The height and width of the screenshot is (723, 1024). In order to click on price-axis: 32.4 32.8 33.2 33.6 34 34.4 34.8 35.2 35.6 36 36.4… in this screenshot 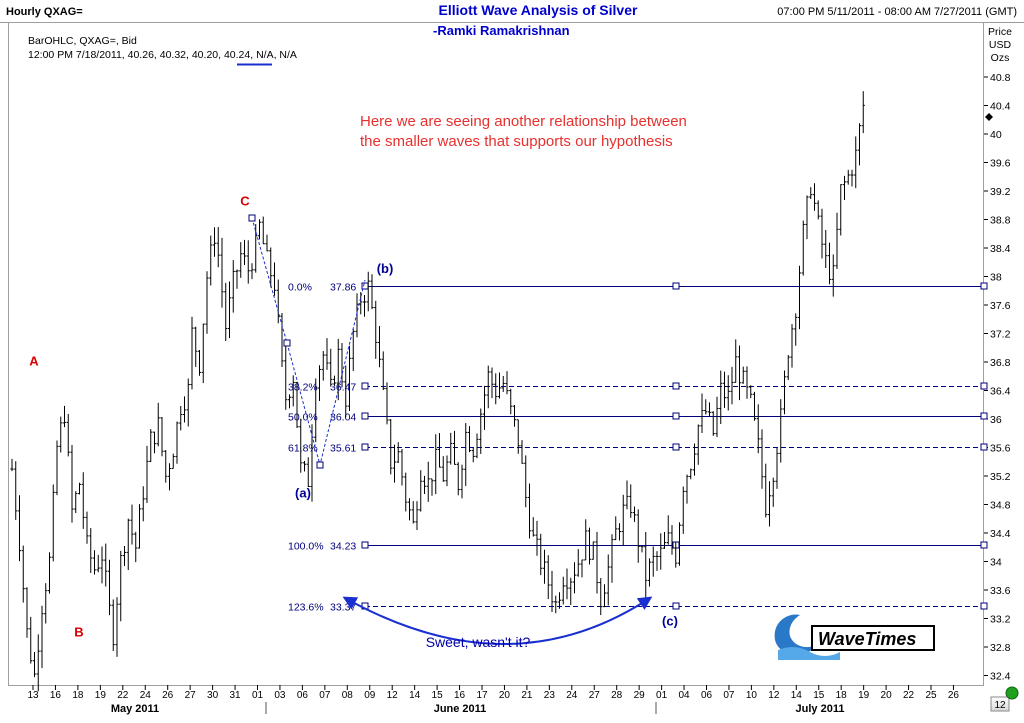, I will do `click(997, 377)`.